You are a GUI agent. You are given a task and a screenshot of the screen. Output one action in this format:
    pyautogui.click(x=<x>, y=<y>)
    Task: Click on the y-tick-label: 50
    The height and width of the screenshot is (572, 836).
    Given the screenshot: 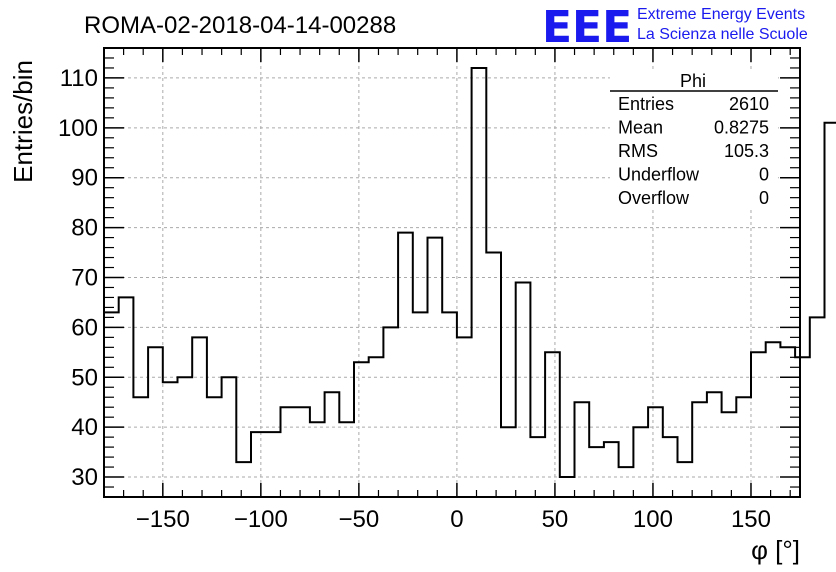 What is the action you would take?
    pyautogui.click(x=84, y=377)
    